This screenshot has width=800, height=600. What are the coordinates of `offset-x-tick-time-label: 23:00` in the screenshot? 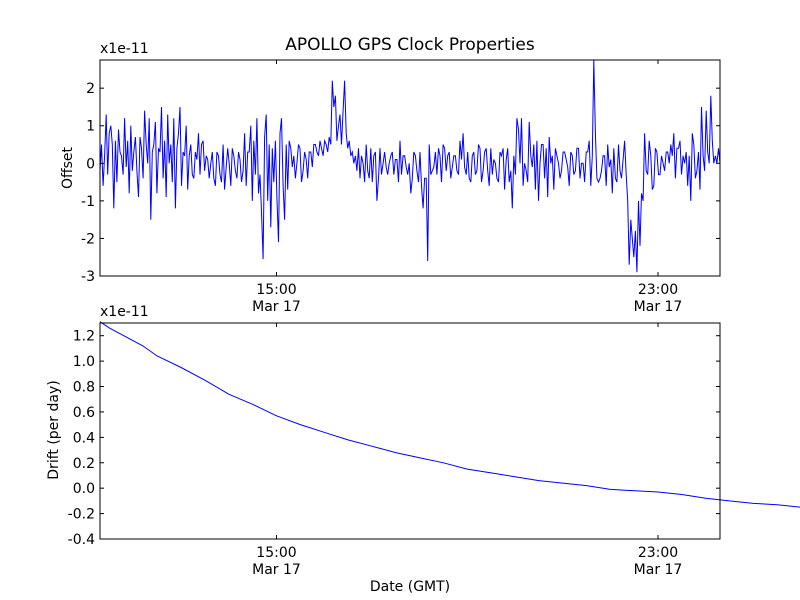 It's located at (658, 290).